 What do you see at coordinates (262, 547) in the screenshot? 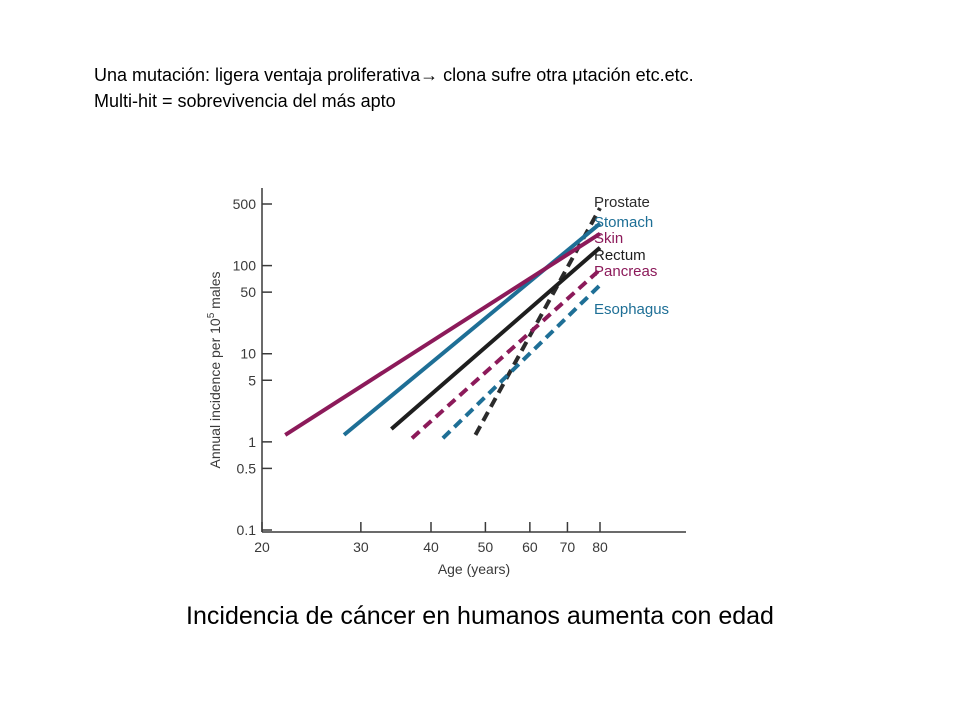
I see `x-tick-label: 20` at bounding box center [262, 547].